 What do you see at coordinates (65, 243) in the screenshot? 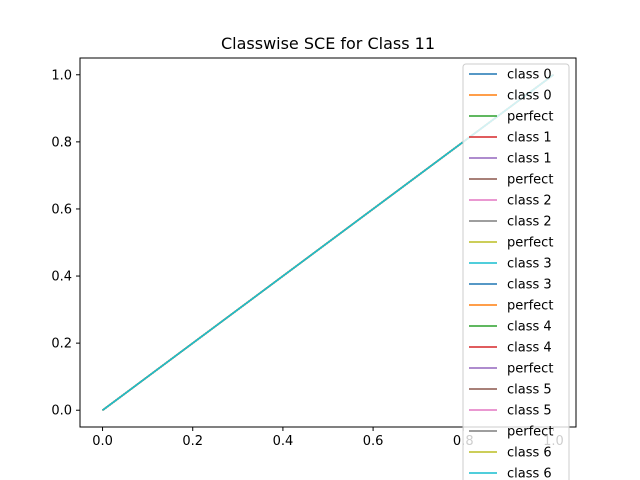
I see `y-axis: 0.0 0.2 0.4 0.6 0.8 1.0` at bounding box center [65, 243].